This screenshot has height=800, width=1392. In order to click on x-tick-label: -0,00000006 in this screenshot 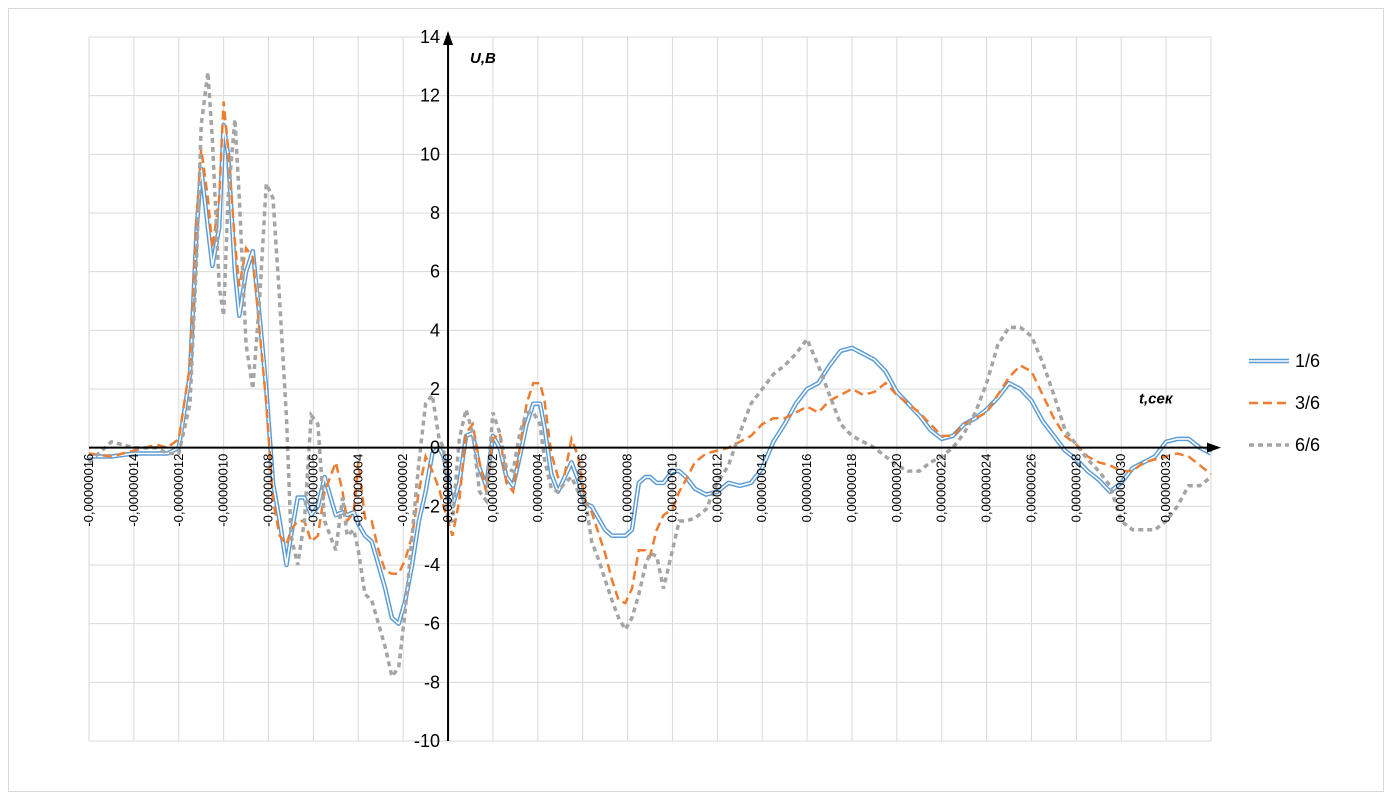, I will do `click(312, 490)`.